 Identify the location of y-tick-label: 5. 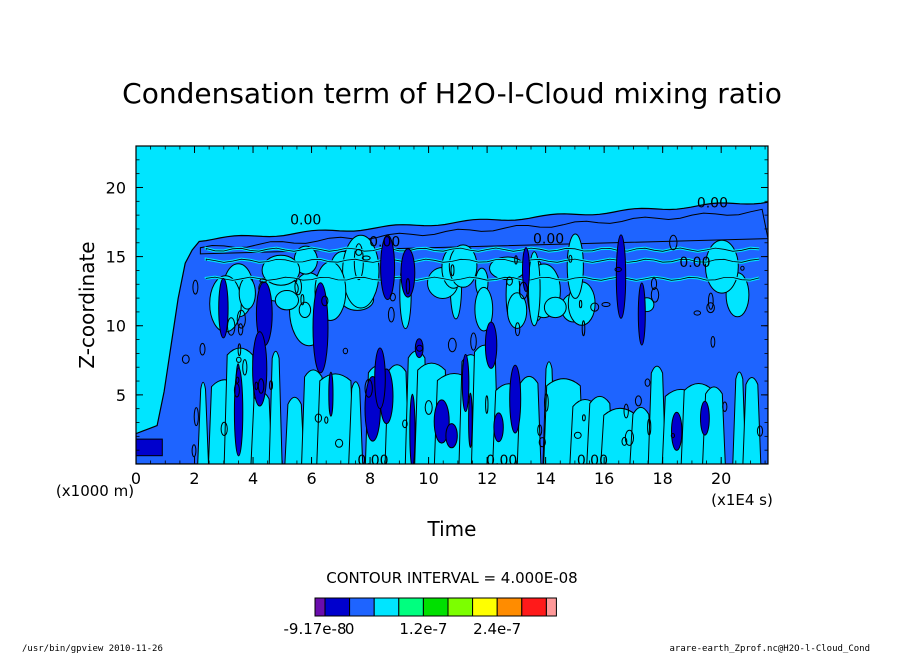
(121, 395).